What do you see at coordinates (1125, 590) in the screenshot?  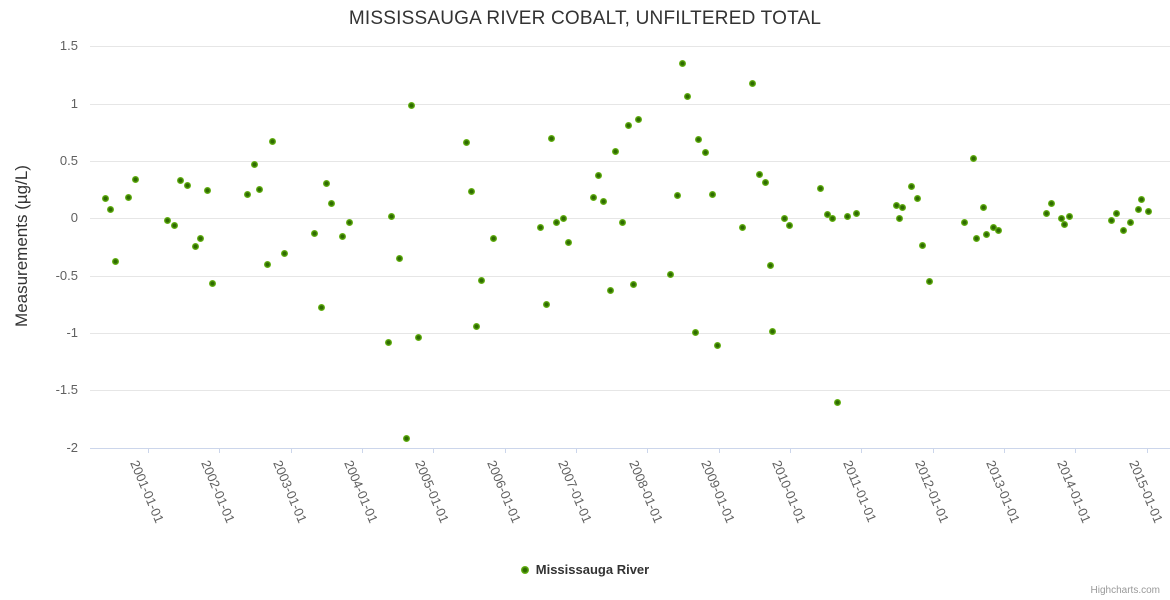 I see `highcharts-credit-link: Highcharts.com` at bounding box center [1125, 590].